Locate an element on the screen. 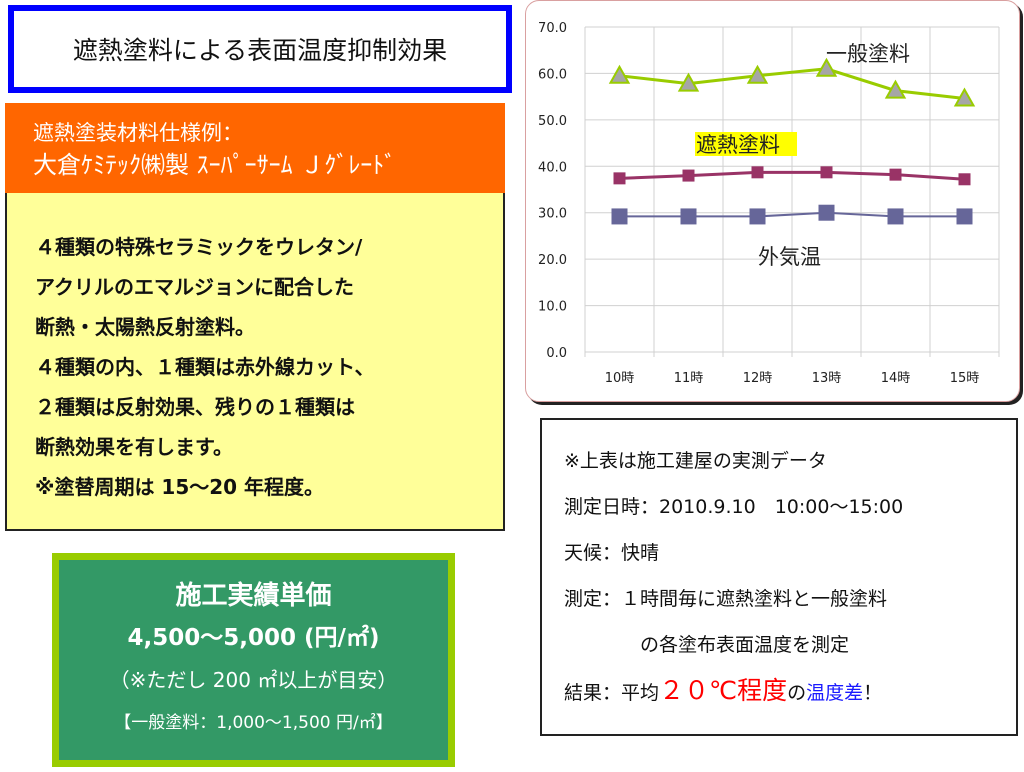 This screenshot has width=1024, height=772. y-tick-label: 0.0 is located at coordinates (556, 353).